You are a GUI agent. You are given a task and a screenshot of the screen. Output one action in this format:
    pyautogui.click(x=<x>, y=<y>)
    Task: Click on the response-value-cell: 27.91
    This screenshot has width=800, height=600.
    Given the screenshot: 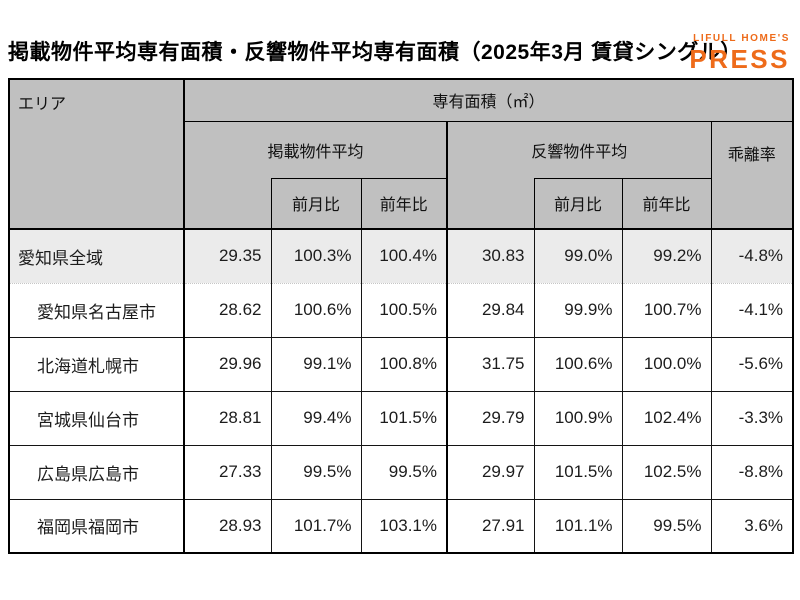 What is the action you would take?
    pyautogui.click(x=490, y=526)
    